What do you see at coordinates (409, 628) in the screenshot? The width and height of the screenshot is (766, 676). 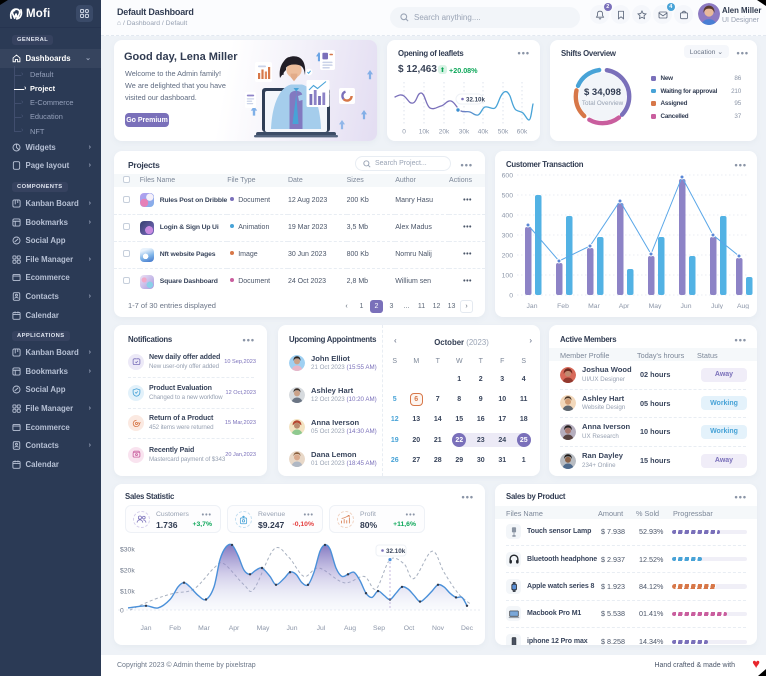 I see `svg-text: Oct` at bounding box center [409, 628].